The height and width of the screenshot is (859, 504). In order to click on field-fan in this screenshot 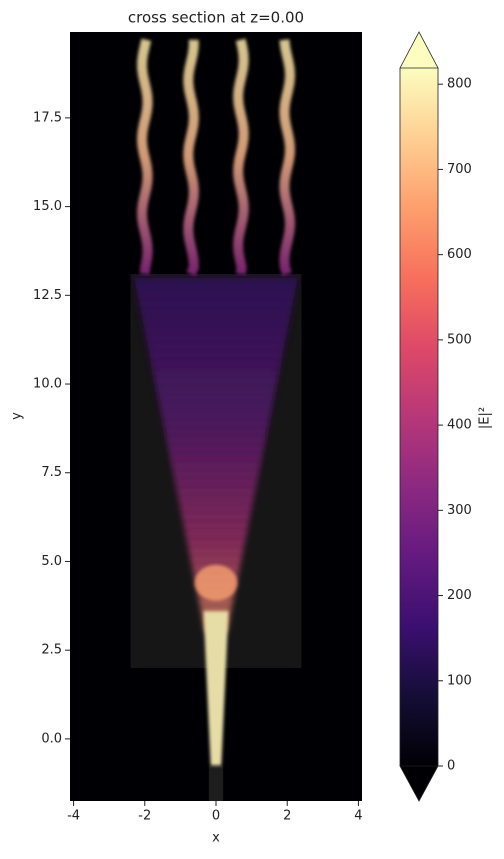, I will do `click(216, 455)`.